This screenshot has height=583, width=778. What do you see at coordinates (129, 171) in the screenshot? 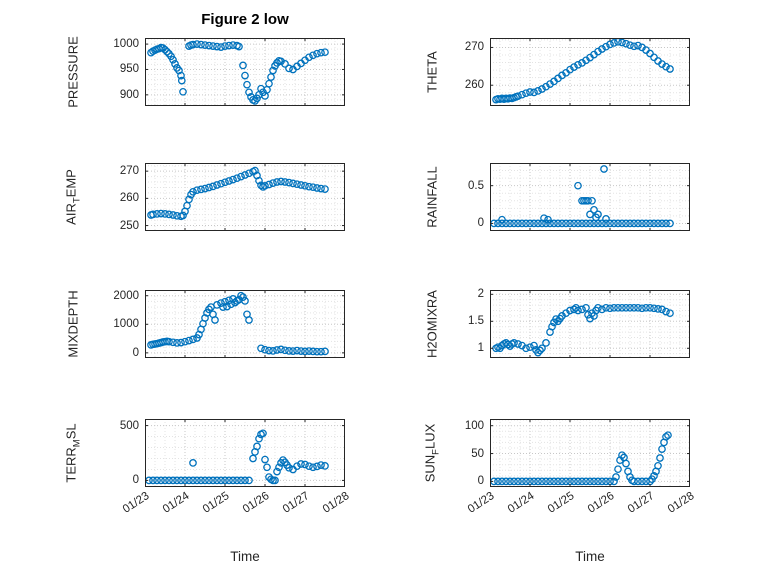
I see `y-tick-label: 270` at bounding box center [129, 171].